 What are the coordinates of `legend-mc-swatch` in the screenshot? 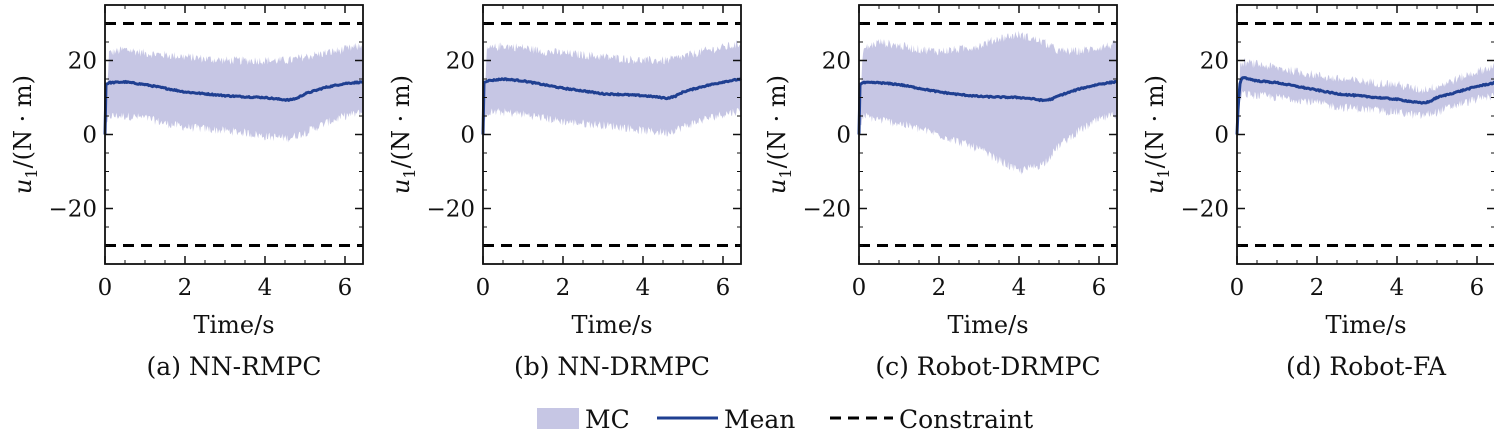 It's located at (558, 418).